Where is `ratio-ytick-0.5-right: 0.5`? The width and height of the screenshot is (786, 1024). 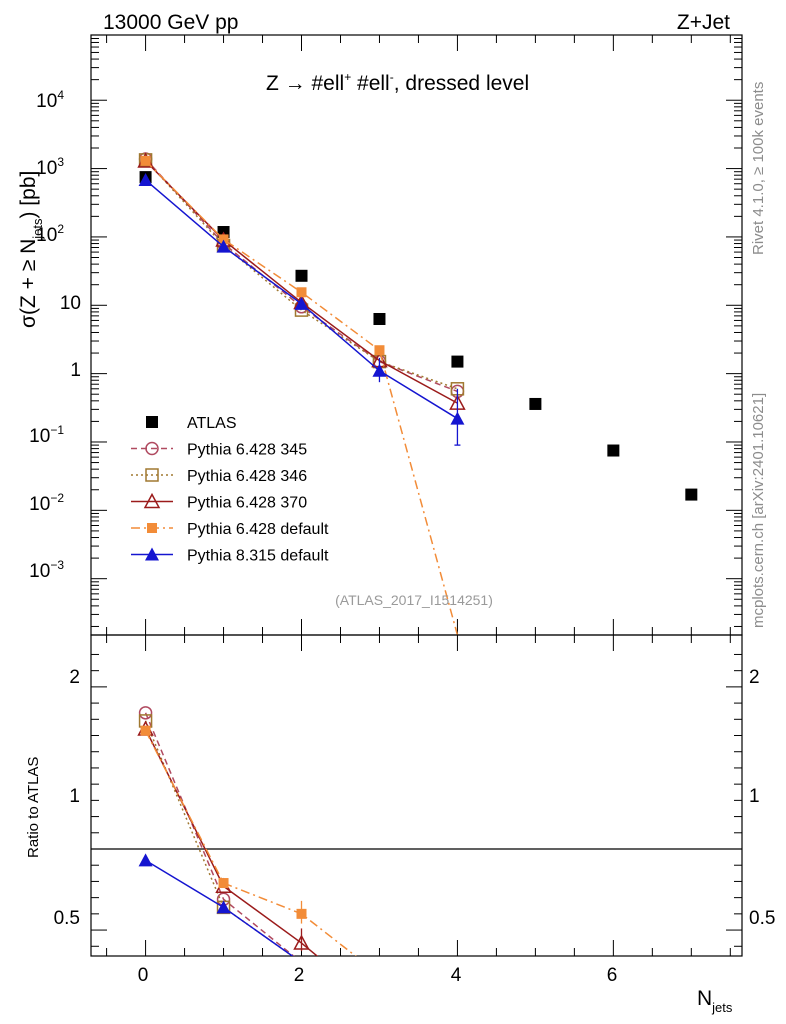 ratio-ytick-0.5-right: 0.5 is located at coordinates (762, 918).